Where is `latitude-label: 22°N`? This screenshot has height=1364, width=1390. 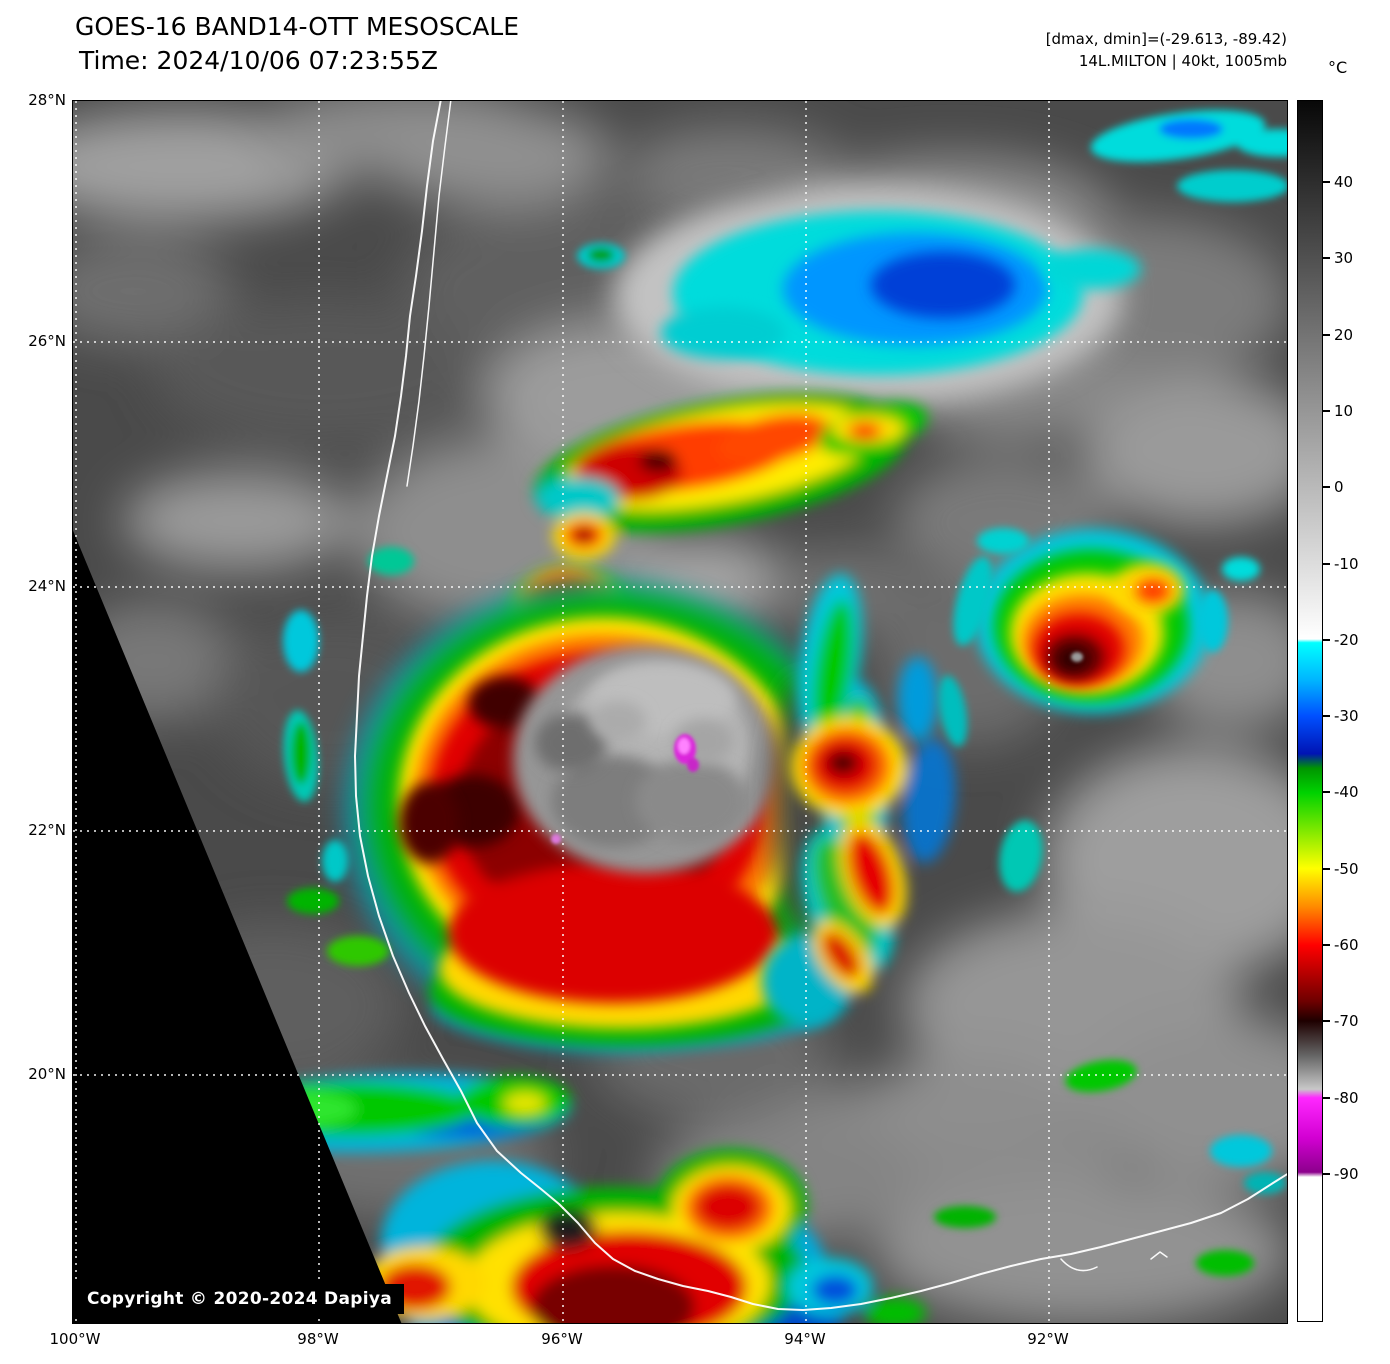 latitude-label: 22°N is located at coordinates (47, 830).